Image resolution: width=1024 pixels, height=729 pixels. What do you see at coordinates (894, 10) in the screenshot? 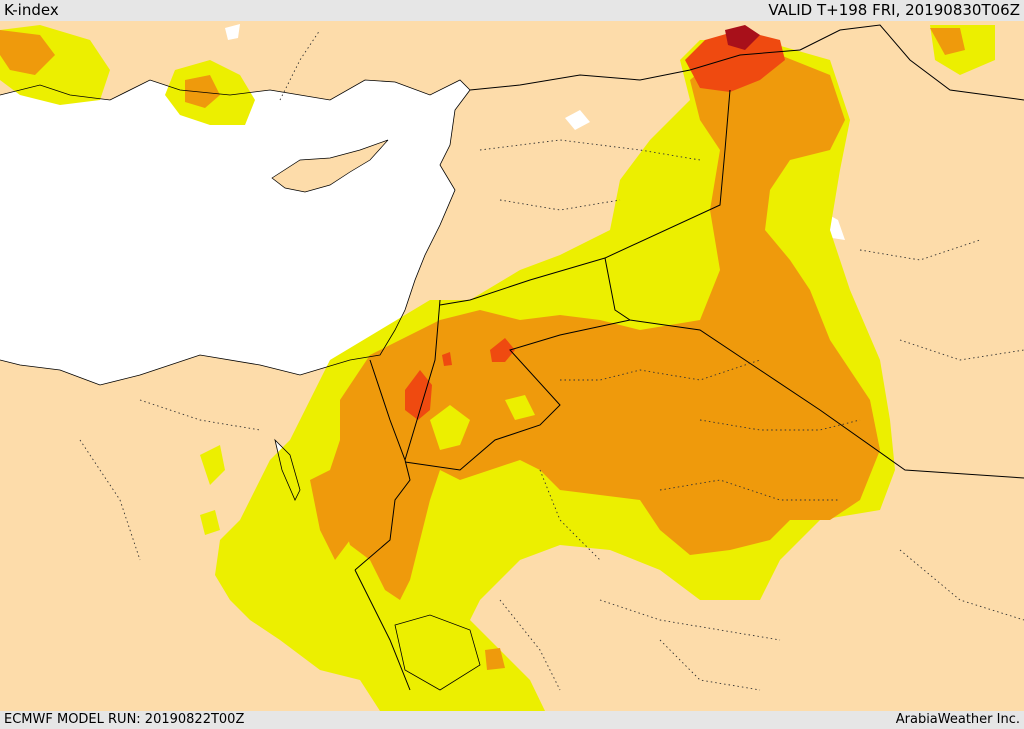
I see `valid-time-label: VALID T+198 FRI, 20190830T06Z` at bounding box center [894, 10].